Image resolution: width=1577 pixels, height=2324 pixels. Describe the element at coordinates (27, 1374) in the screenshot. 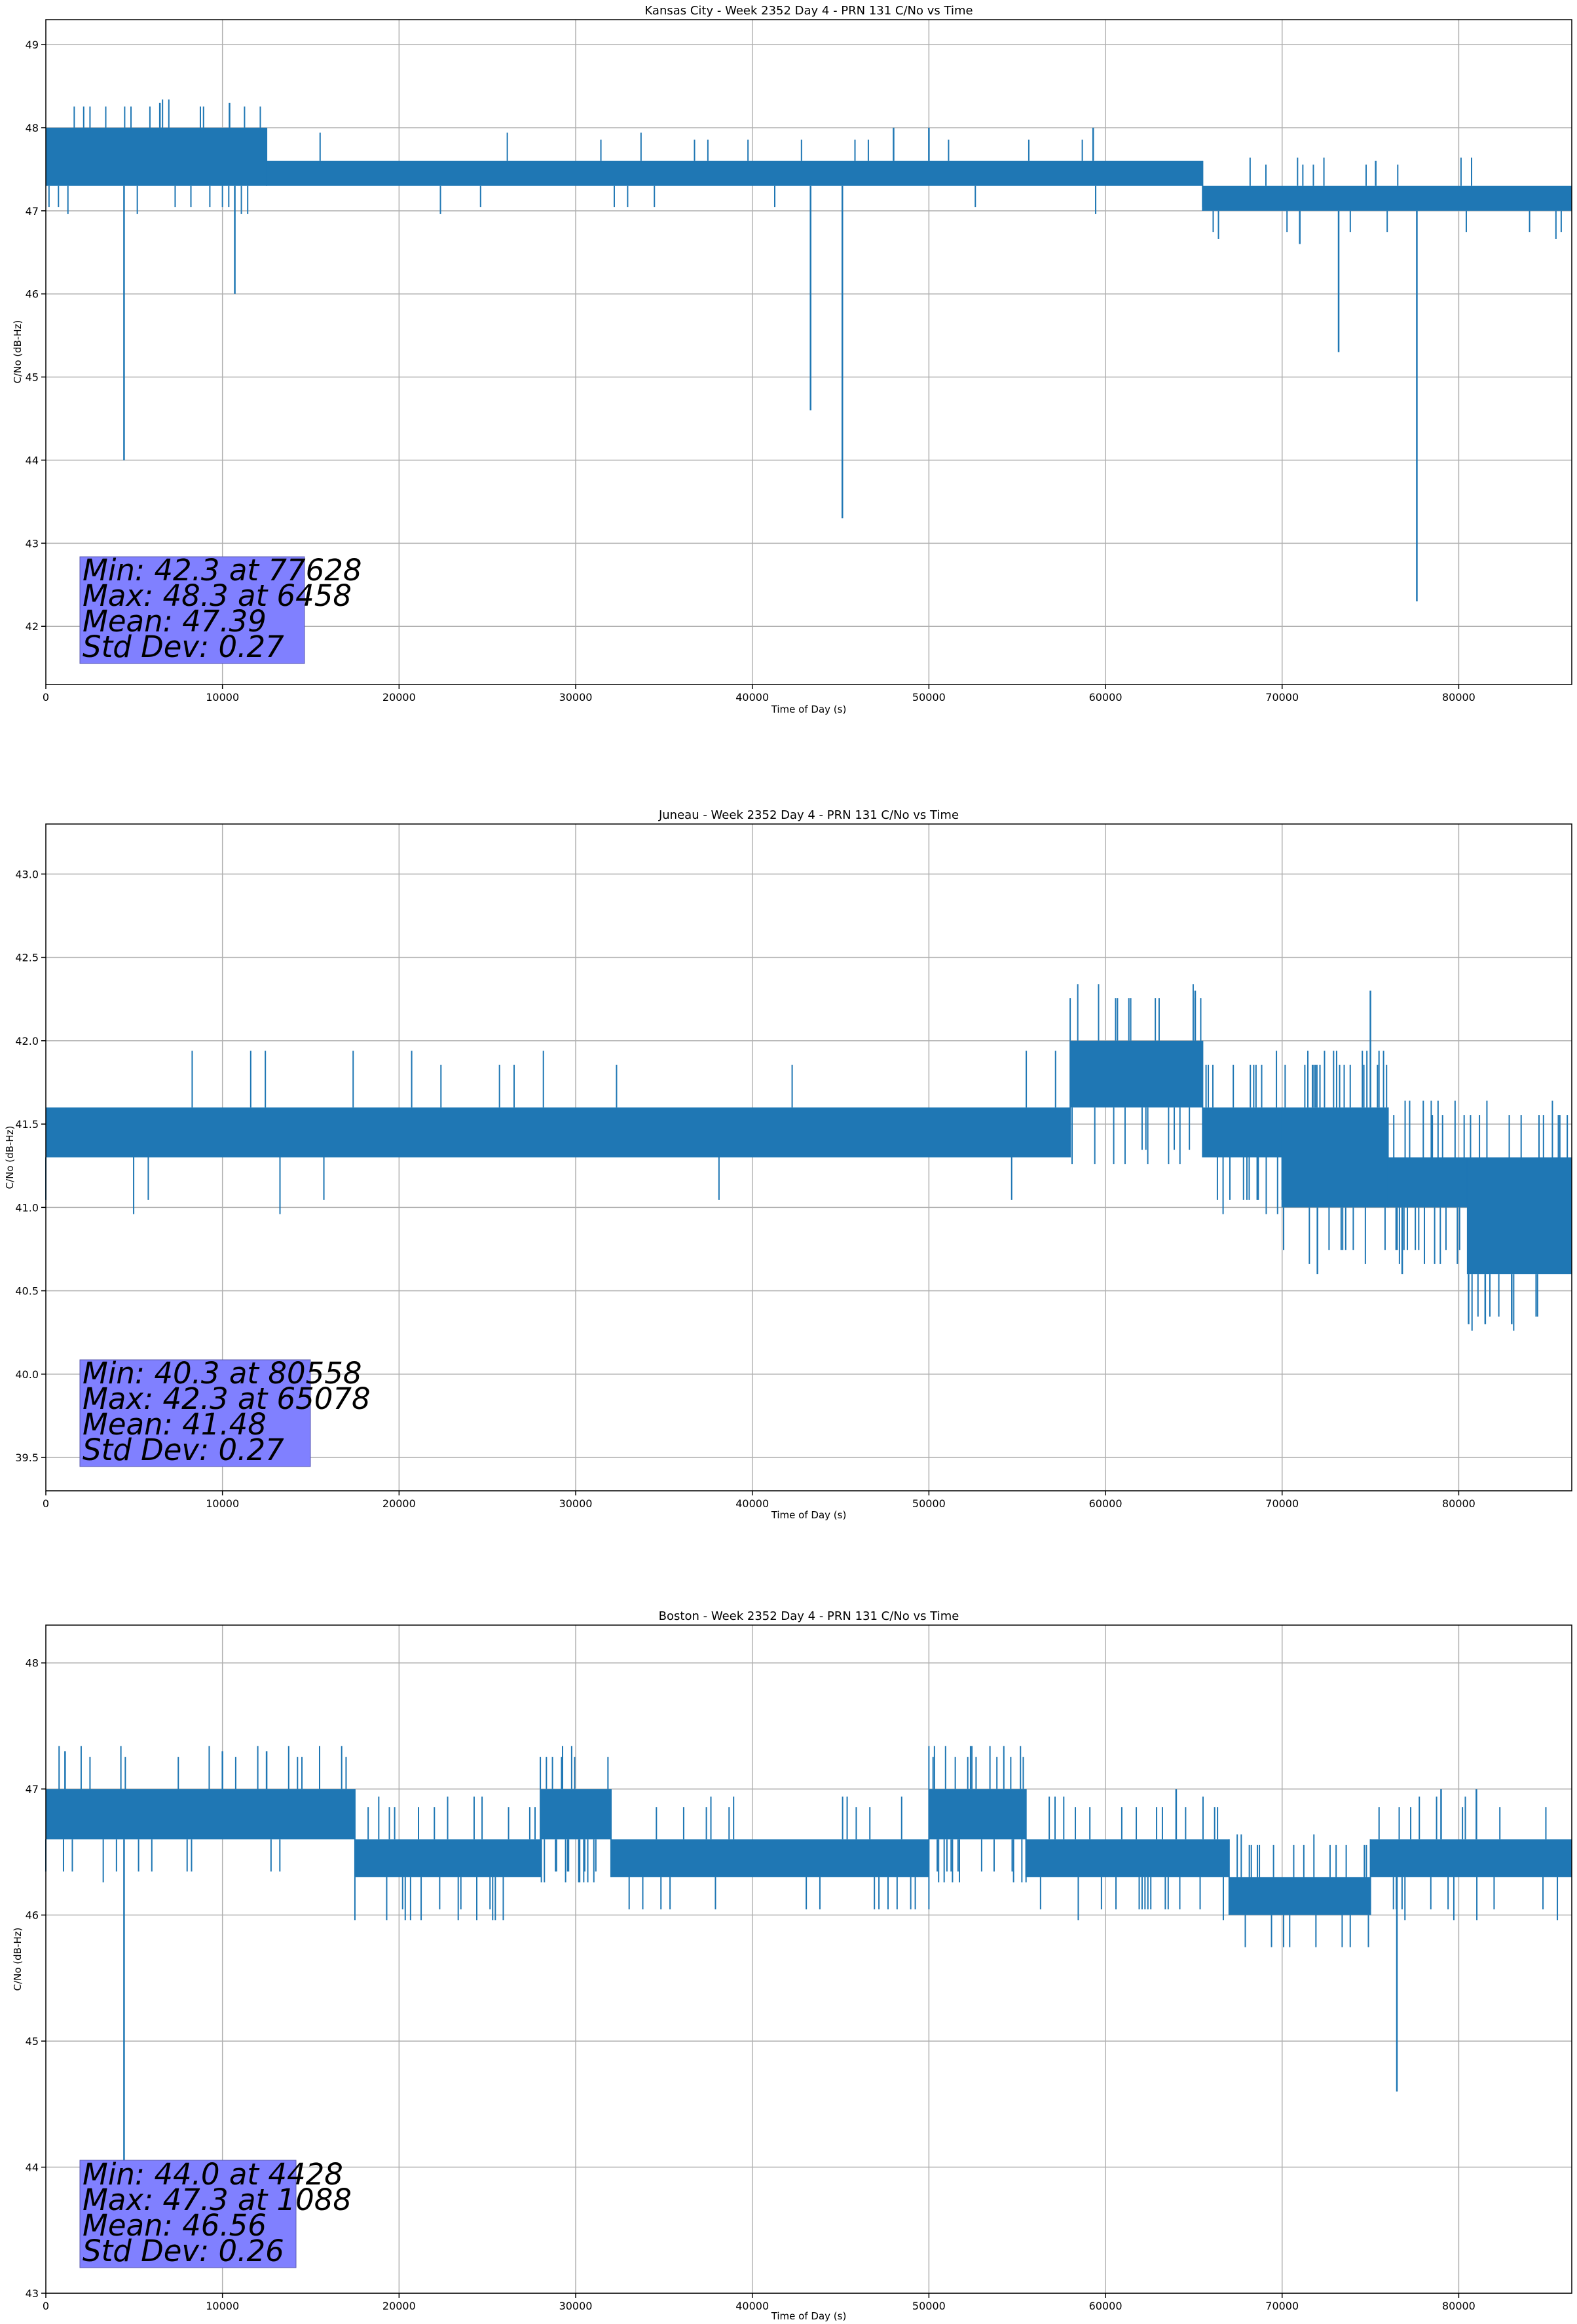

I see `y-tick-label: 40.0` at that location.